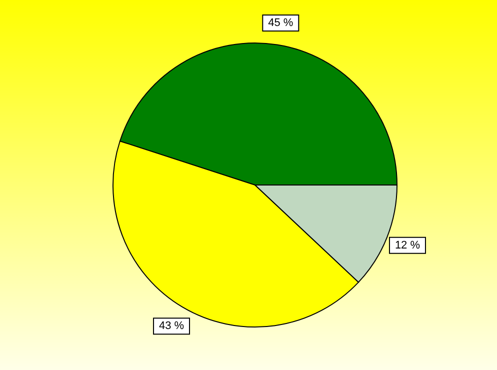  I want to click on data-label: 43 %, so click(171, 326).